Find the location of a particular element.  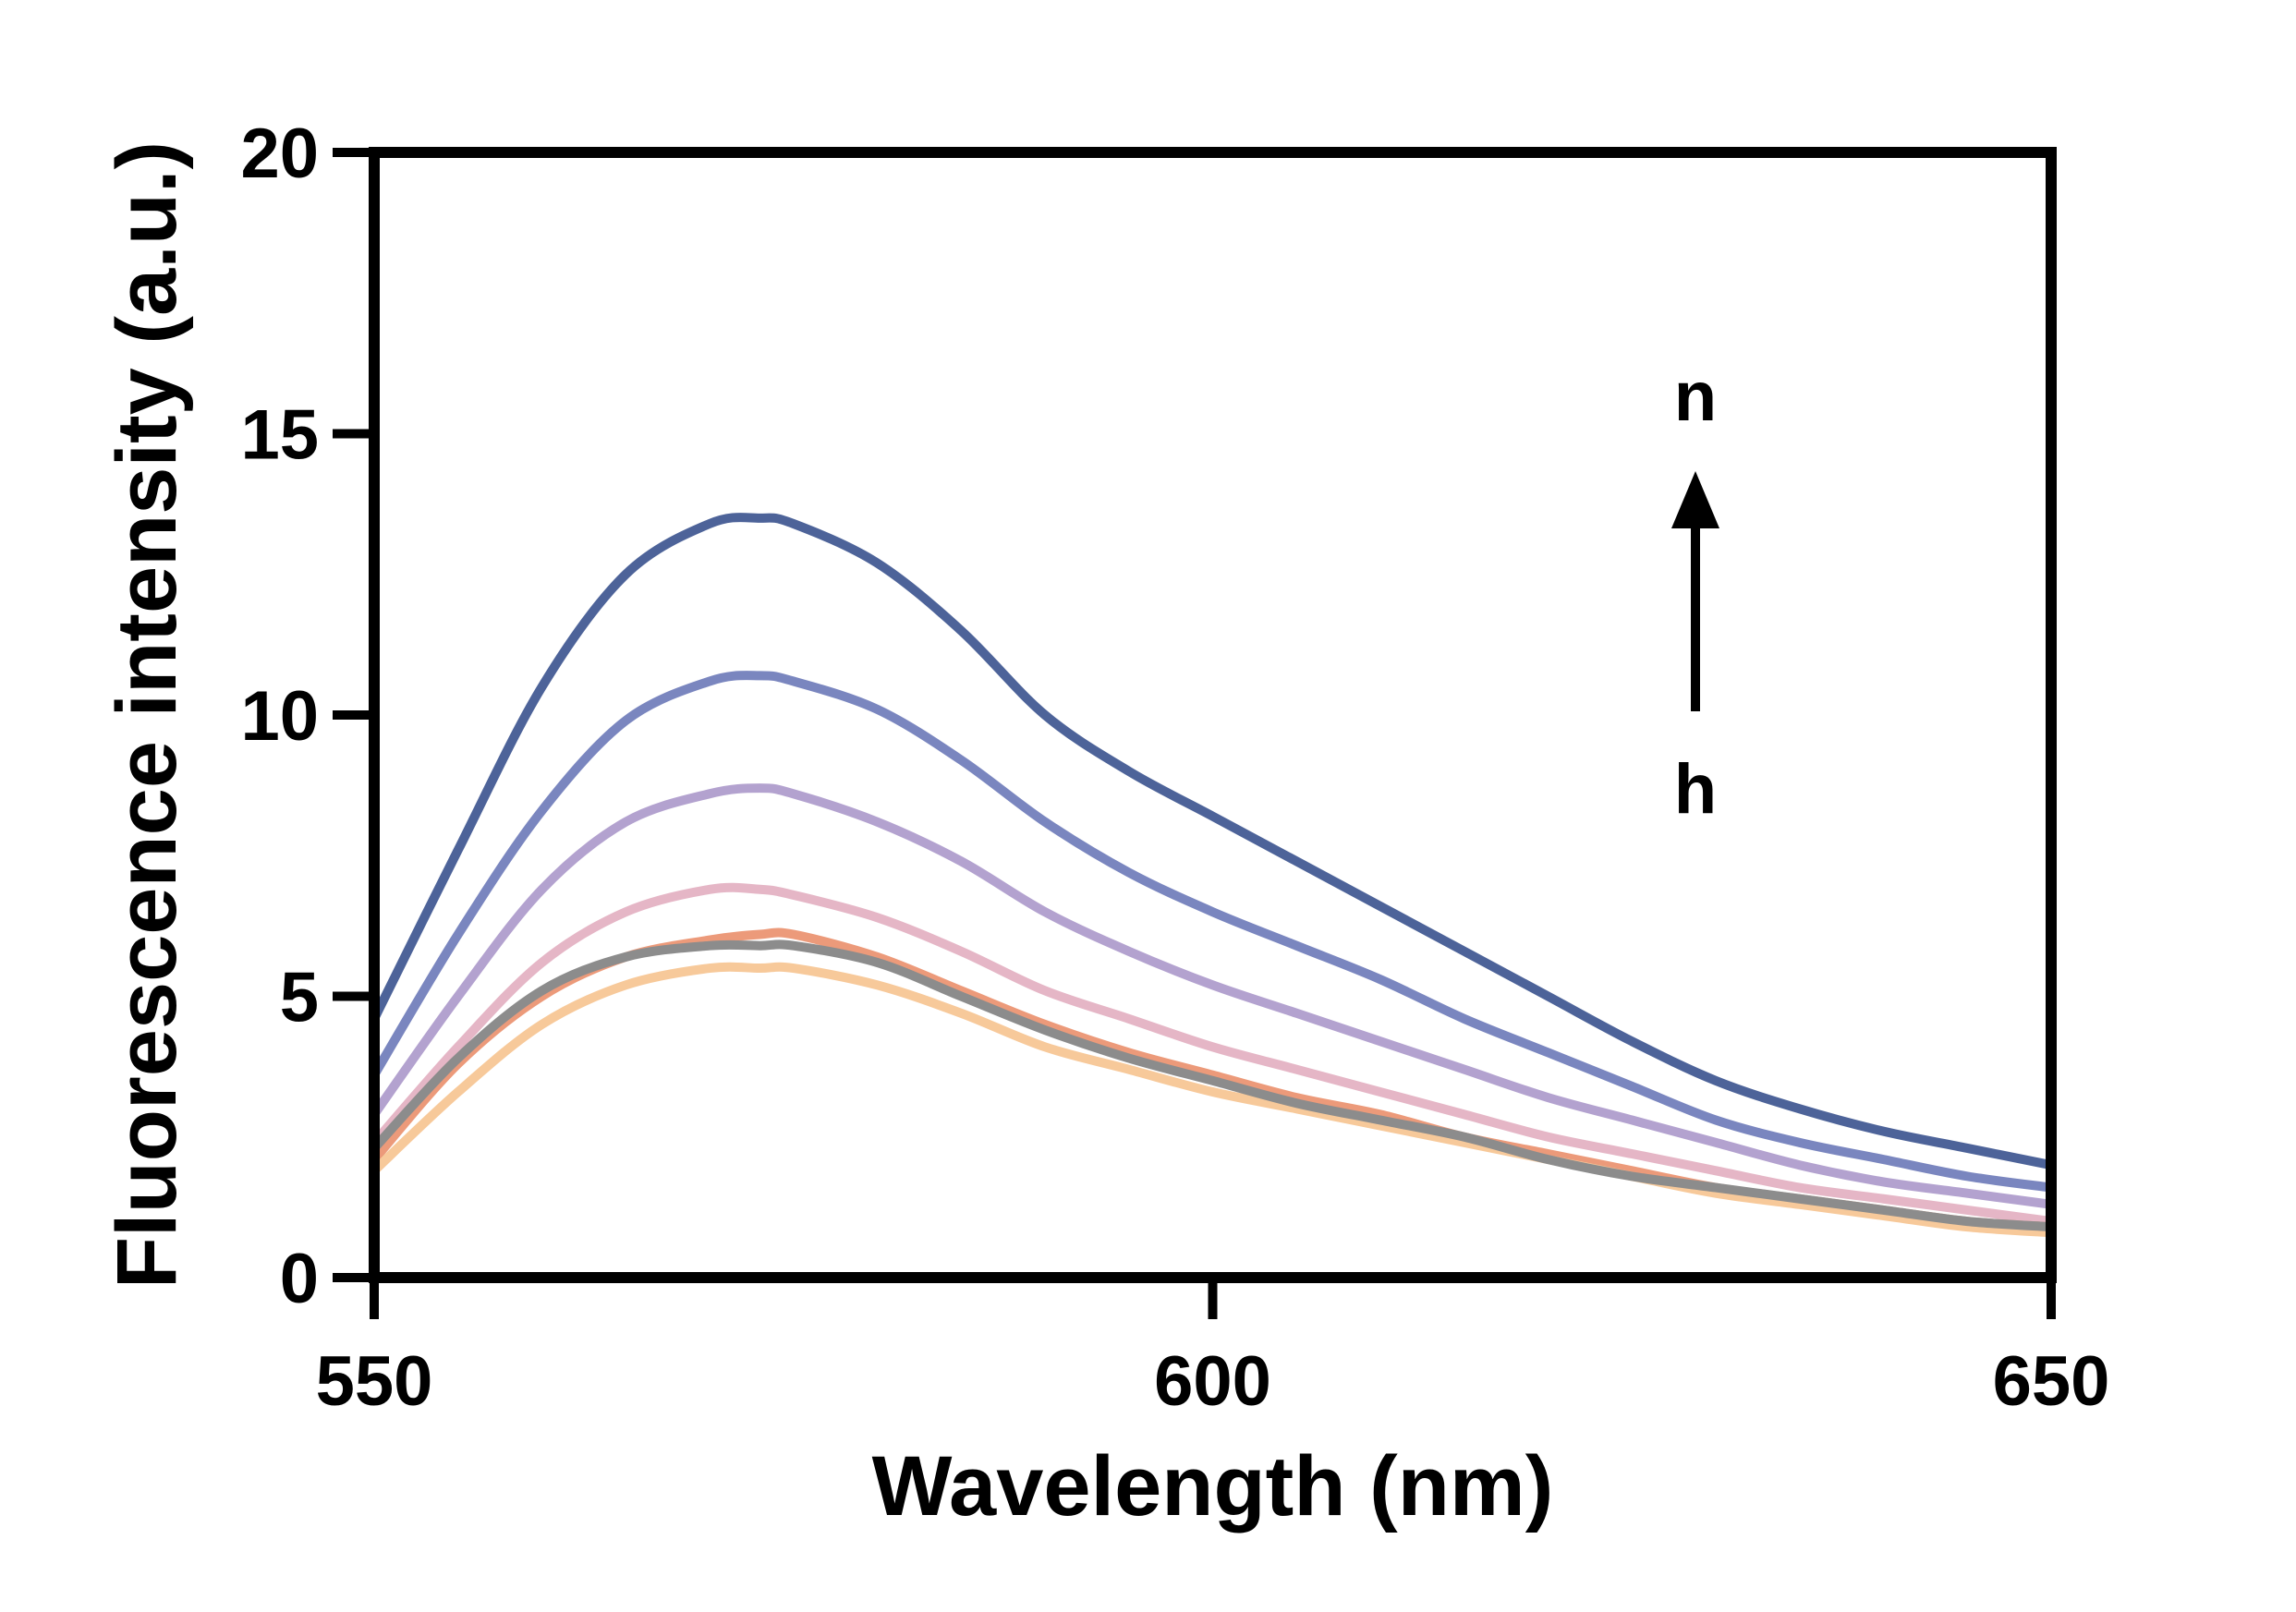

trend-arrow-icon is located at coordinates (1695, 499).